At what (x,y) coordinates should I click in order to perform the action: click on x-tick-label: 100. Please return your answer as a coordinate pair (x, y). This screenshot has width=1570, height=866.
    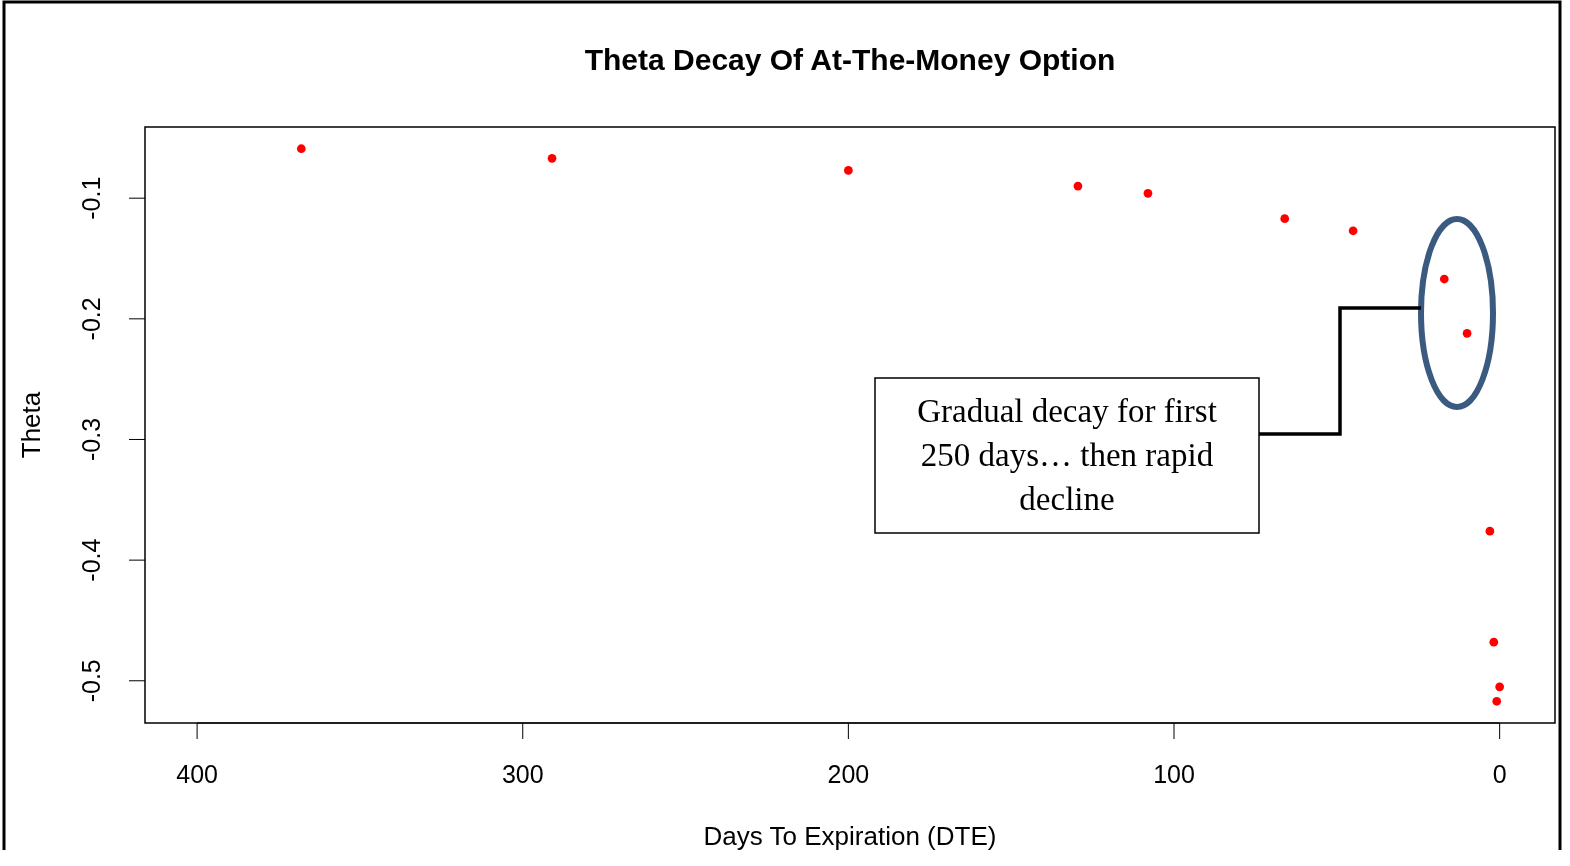
    Looking at the image, I should click on (1174, 774).